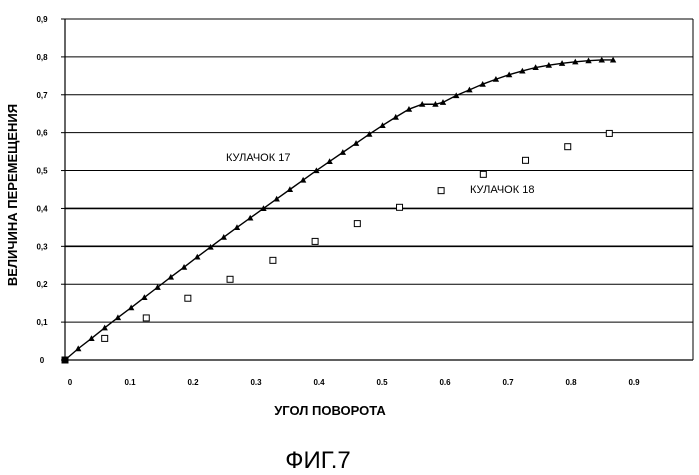  Describe the element at coordinates (258, 158) in the screenshot. I see `annotation-cam-17: КУЛАЧОК 17` at that location.